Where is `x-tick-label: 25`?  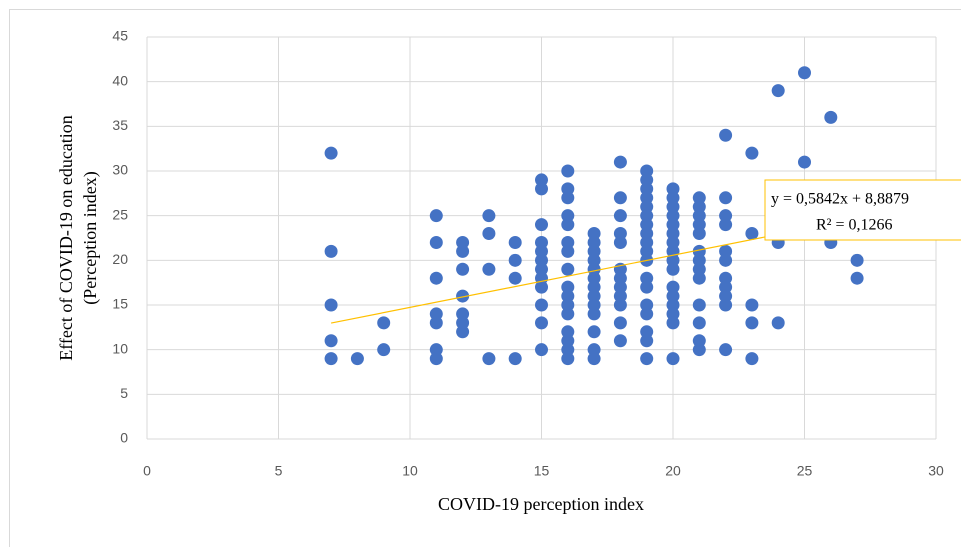
x-tick-label: 25 is located at coordinates (805, 471).